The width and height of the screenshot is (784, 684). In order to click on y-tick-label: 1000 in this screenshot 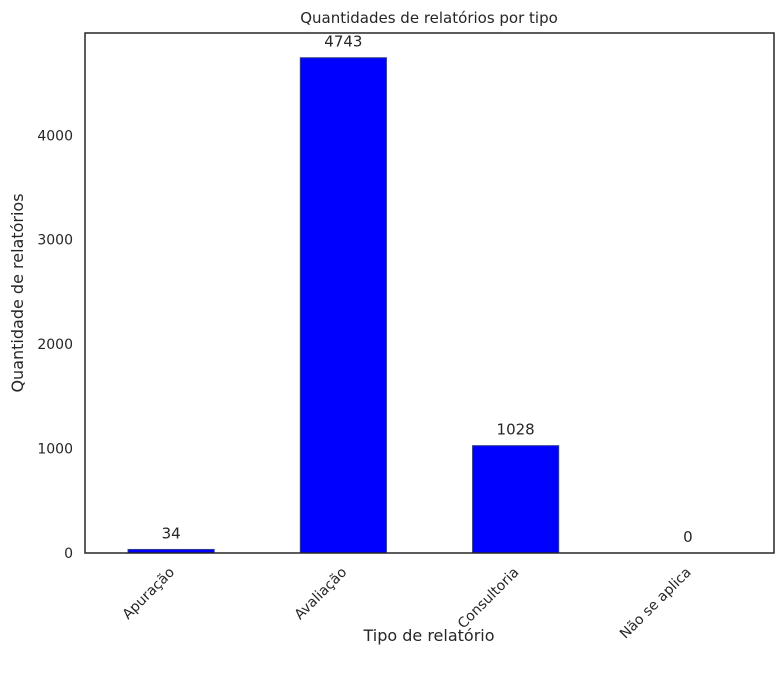, I will do `click(55, 450)`.